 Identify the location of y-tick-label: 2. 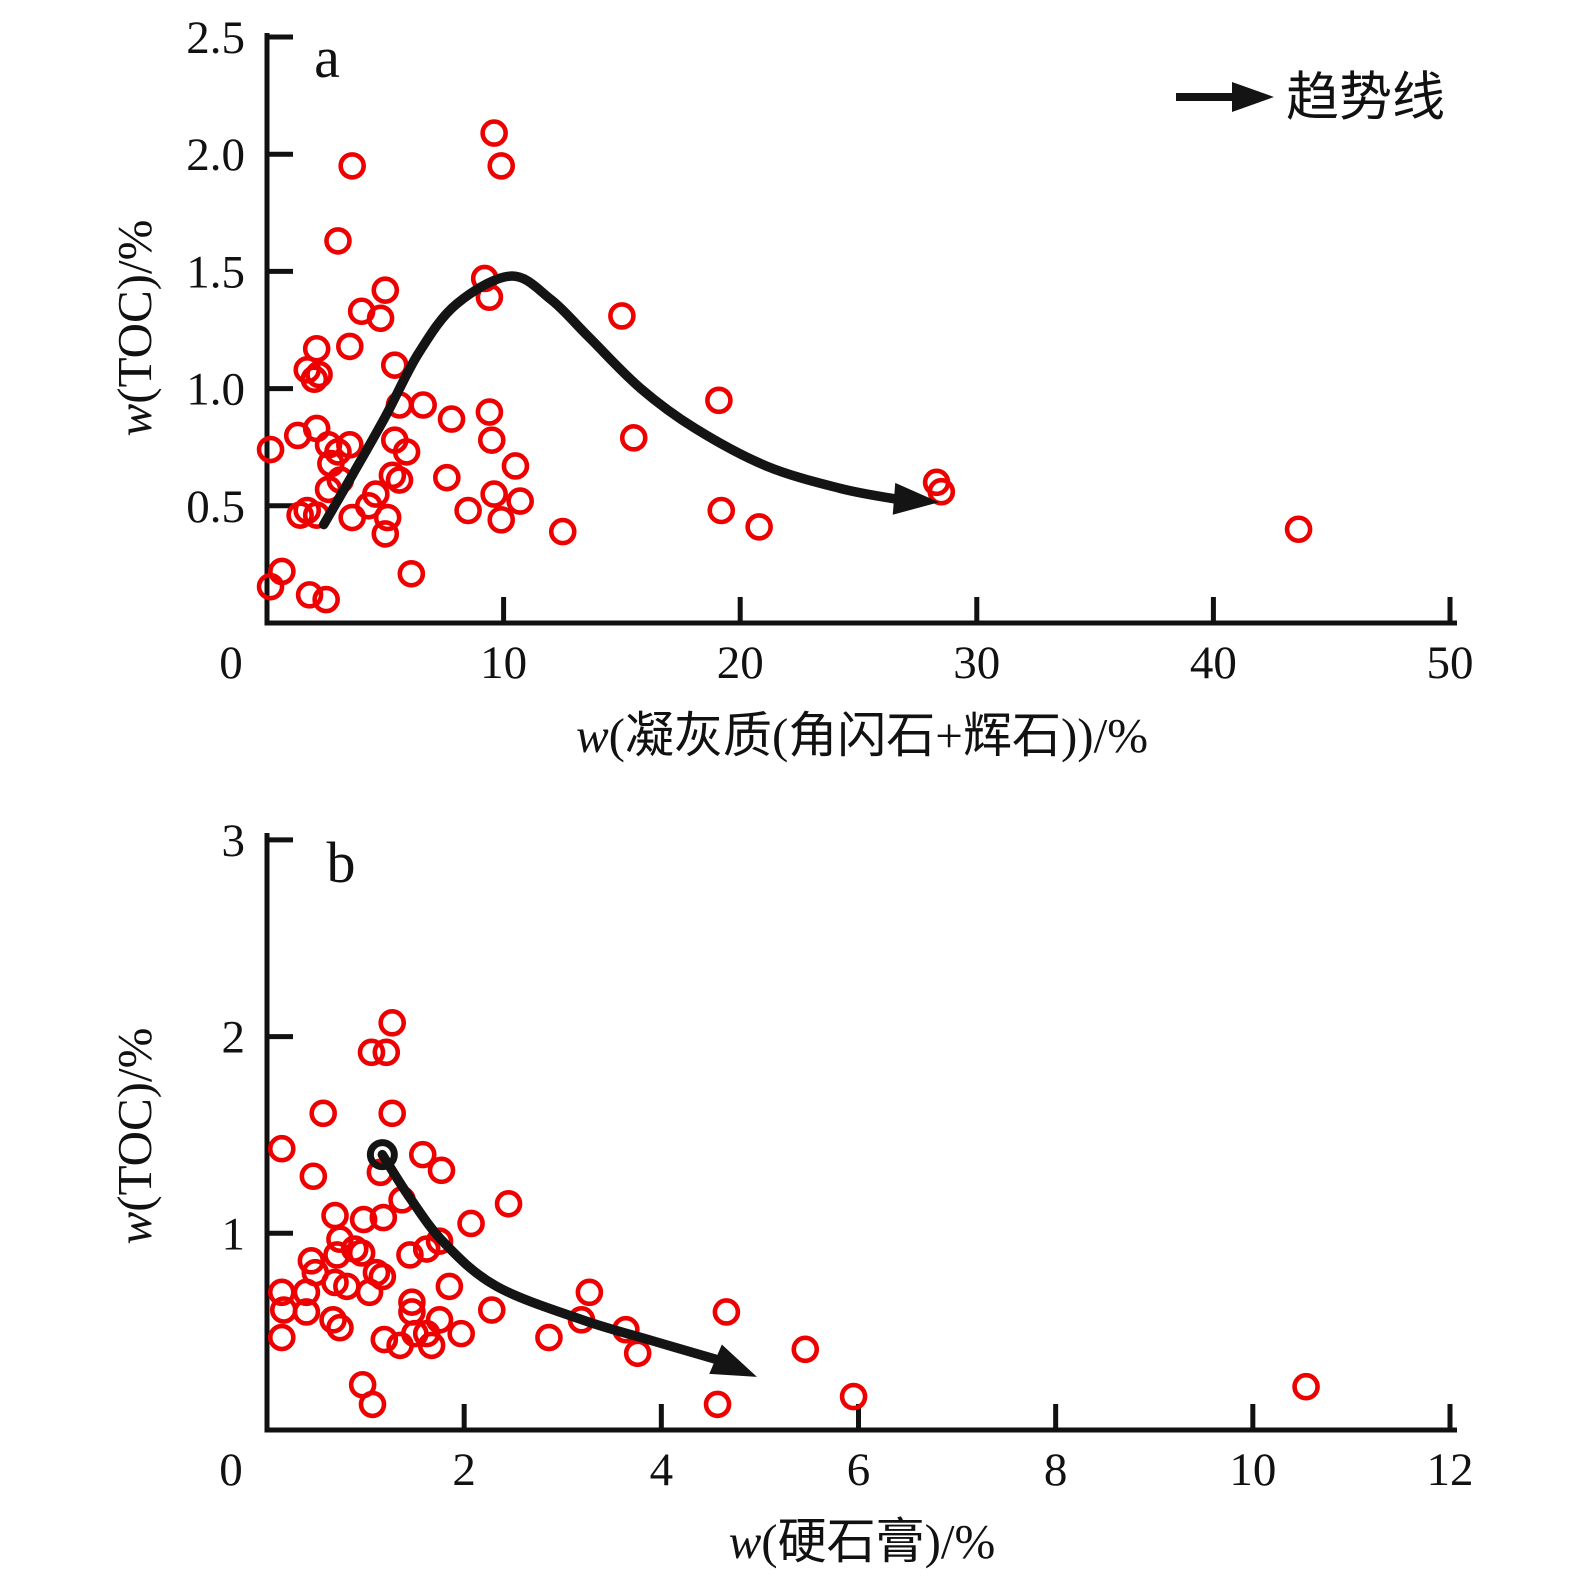
(234, 1038).